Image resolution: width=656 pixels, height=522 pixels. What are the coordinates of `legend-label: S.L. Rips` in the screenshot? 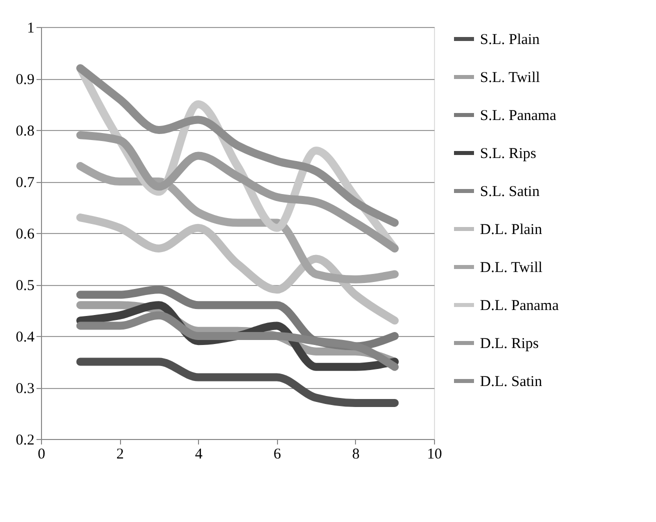 It's located at (508, 154).